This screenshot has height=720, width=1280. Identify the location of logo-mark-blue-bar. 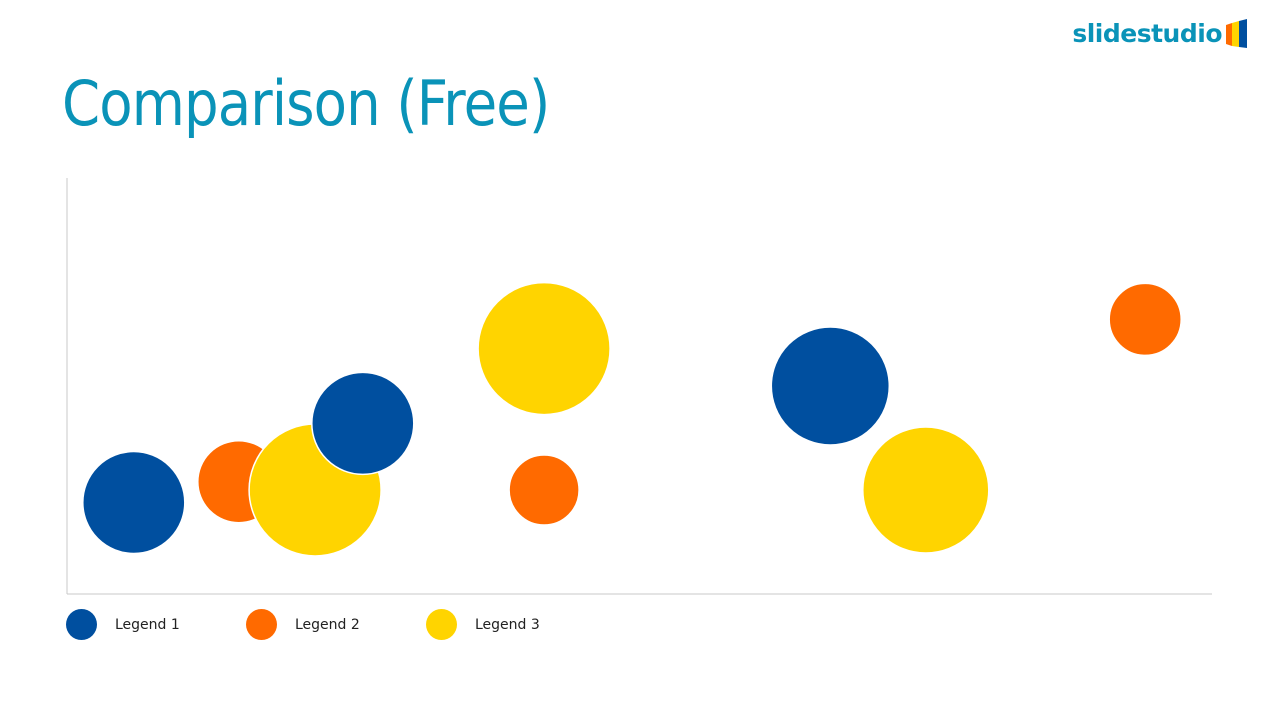
(1243, 33).